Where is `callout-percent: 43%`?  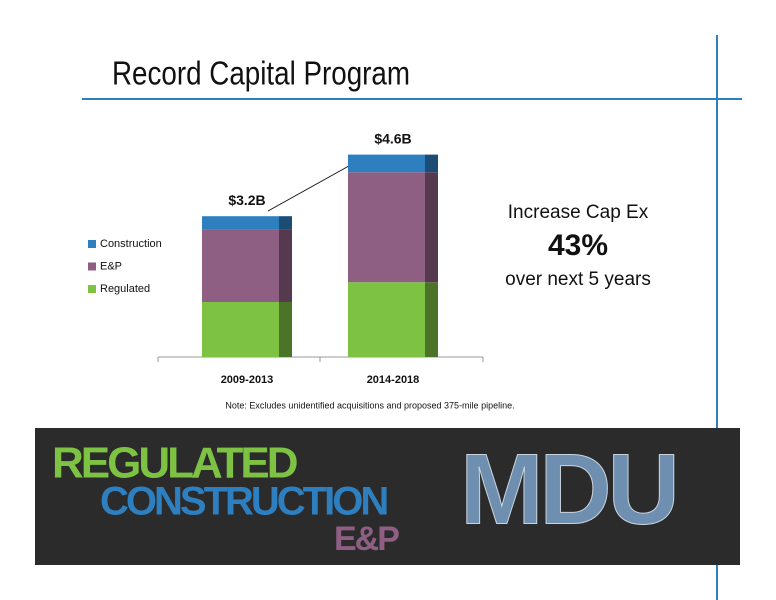 callout-percent: 43% is located at coordinates (578, 245).